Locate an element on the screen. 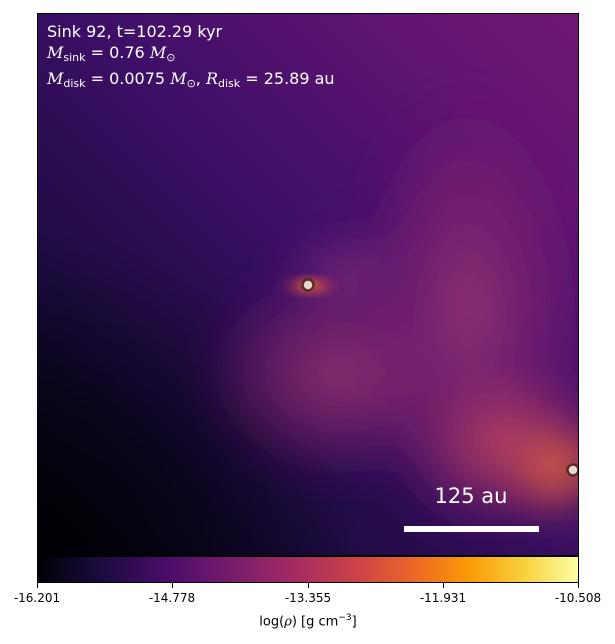 The width and height of the screenshot is (615, 644). sink-marker-secondary is located at coordinates (572, 470).